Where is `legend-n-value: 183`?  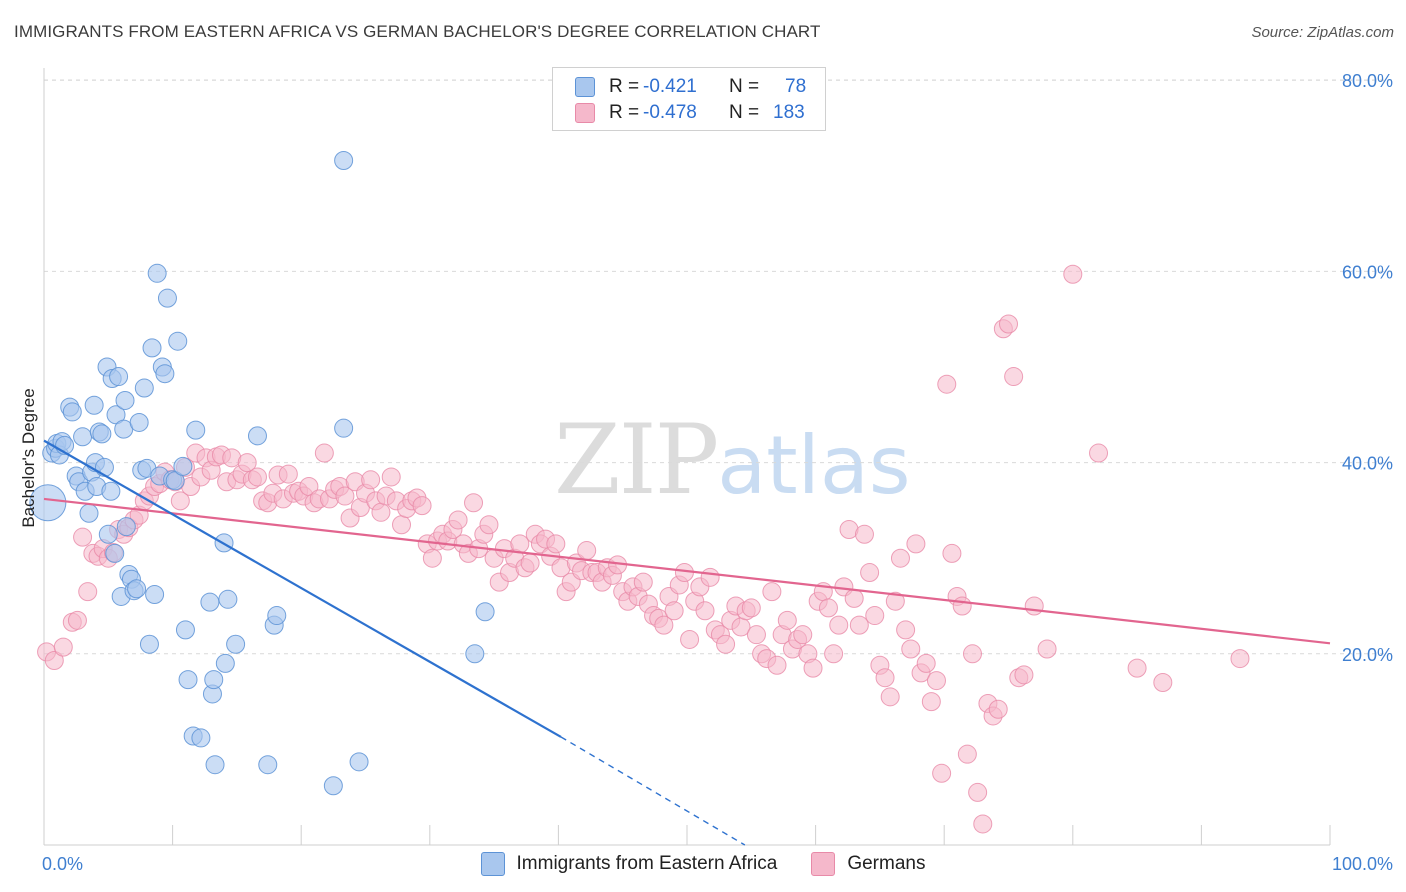 legend-n-value: 183 is located at coordinates (789, 112).